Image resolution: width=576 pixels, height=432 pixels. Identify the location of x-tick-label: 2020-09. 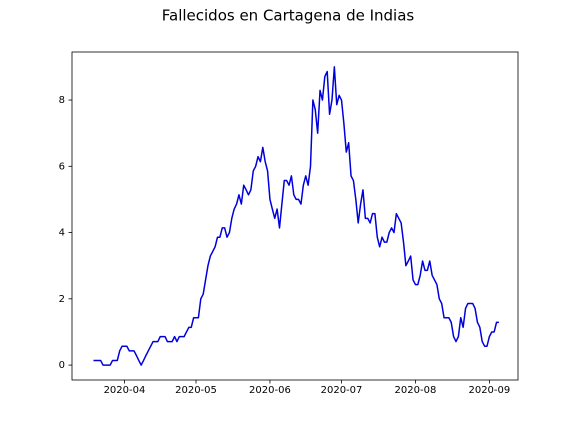
(489, 390).